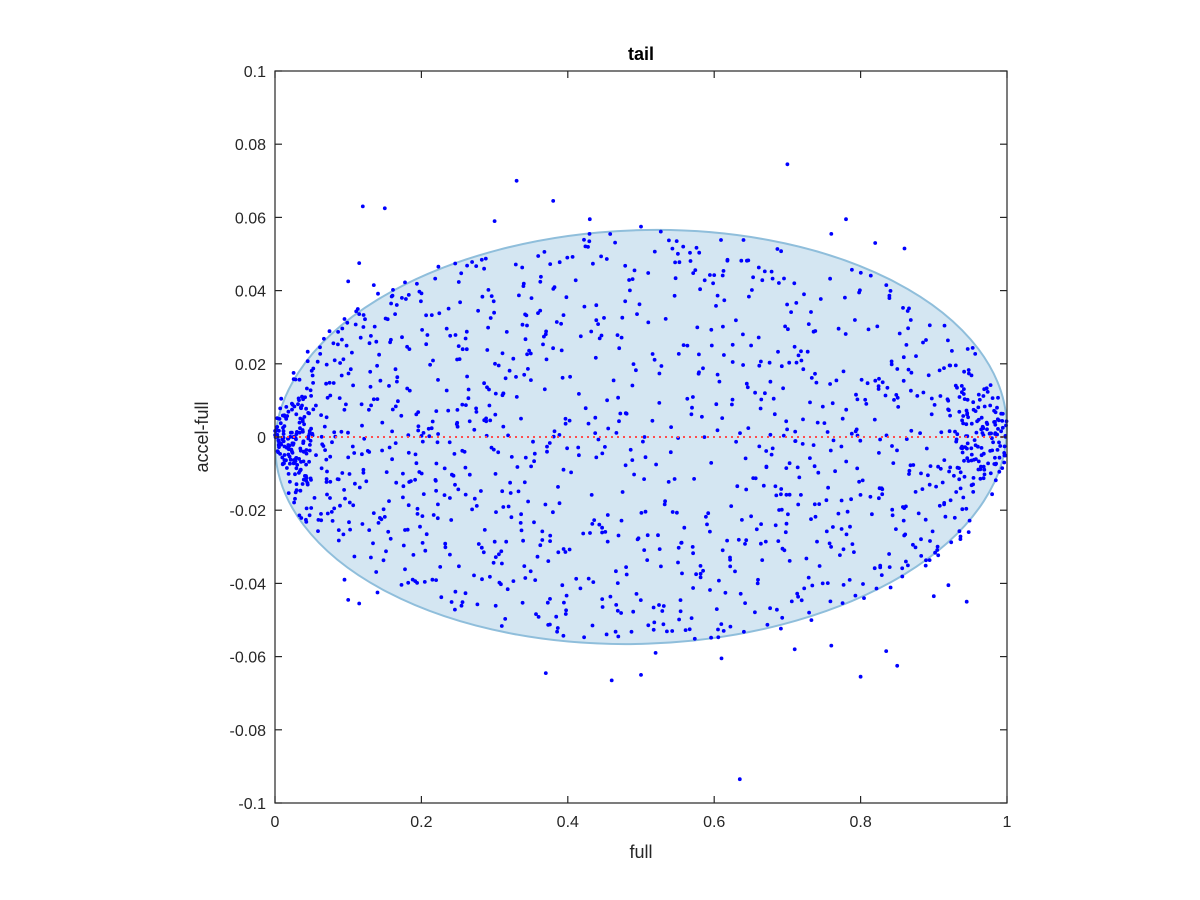 The width and height of the screenshot is (1200, 900). I want to click on y-tick-label: 0, so click(261, 438).